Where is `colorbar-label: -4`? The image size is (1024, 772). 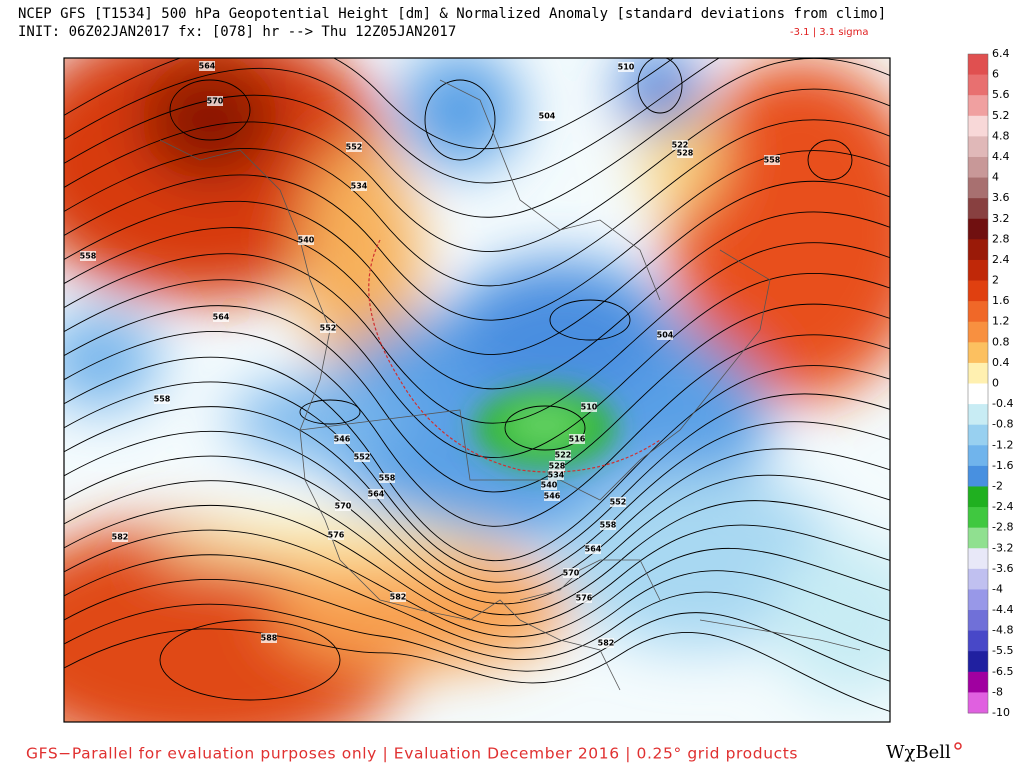 colorbar-label: -4 is located at coordinates (997, 588).